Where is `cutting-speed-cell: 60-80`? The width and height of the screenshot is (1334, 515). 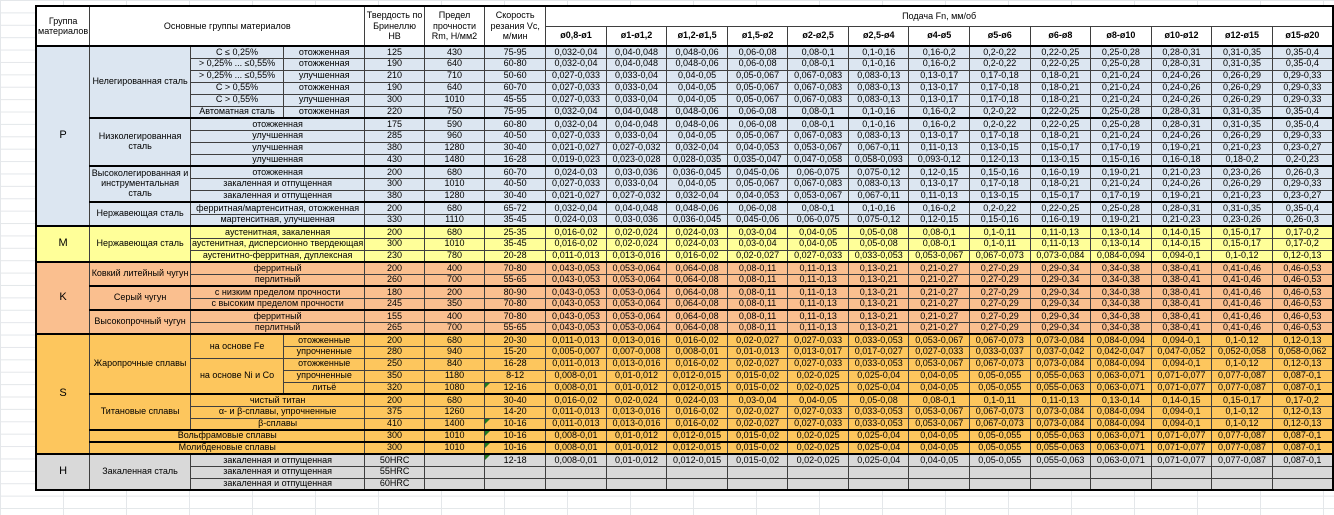 cutting-speed-cell: 60-80 is located at coordinates (515, 64).